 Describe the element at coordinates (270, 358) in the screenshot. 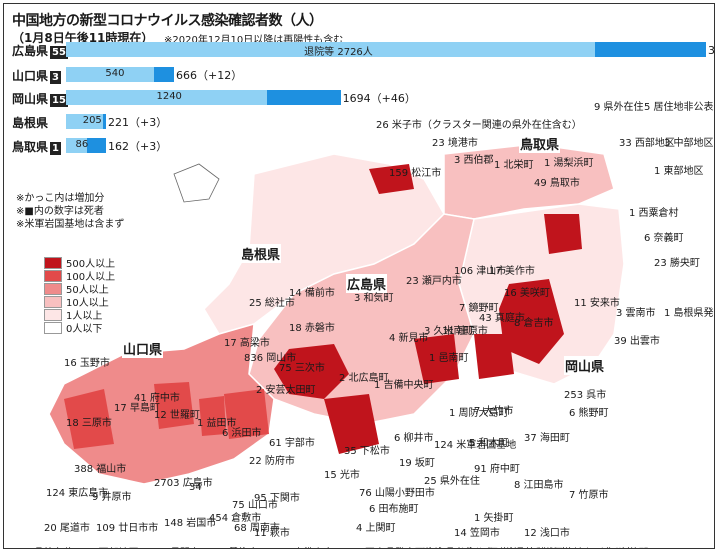

I see `municipality-label: 836 岡山市` at that location.